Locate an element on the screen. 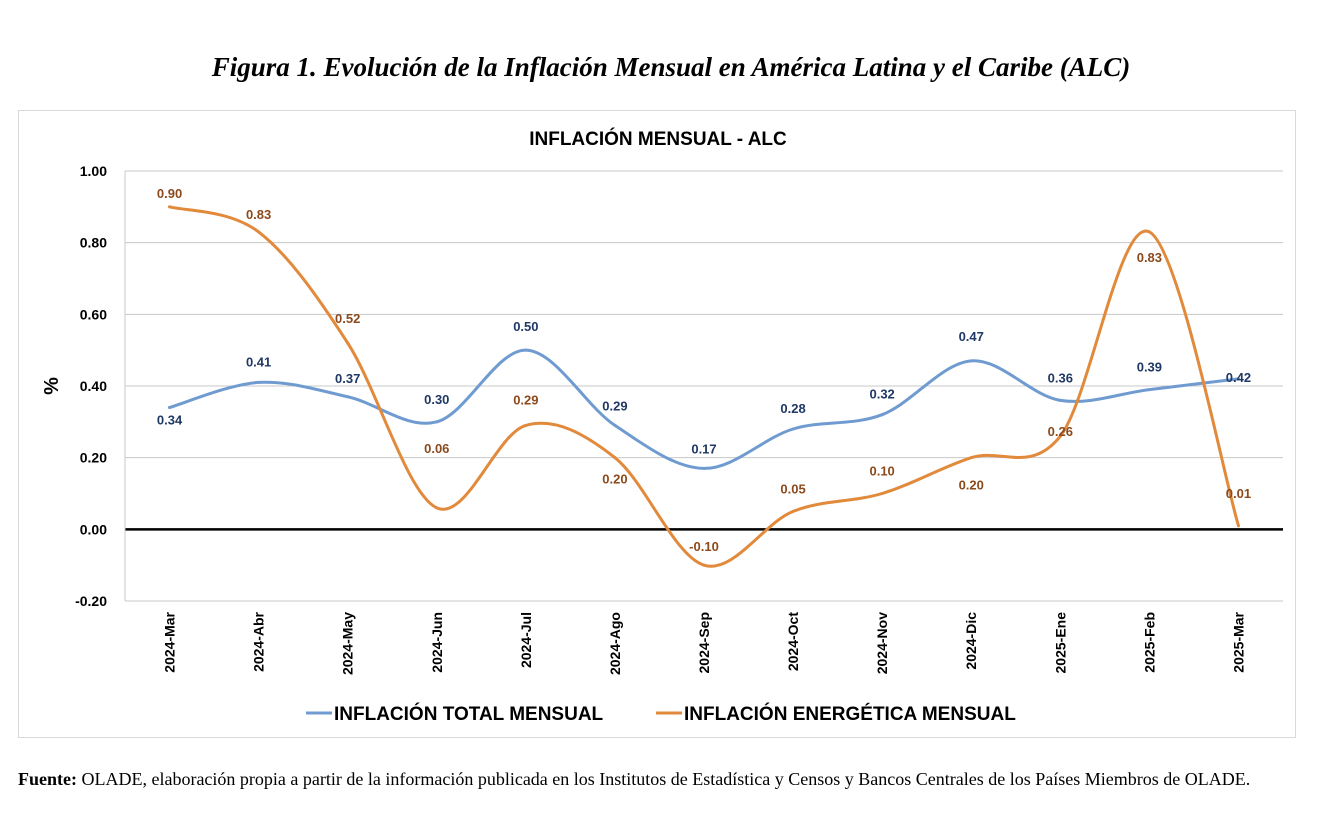 The height and width of the screenshot is (826, 1342). x-tick-label: 2024-Oct is located at coordinates (793, 641).